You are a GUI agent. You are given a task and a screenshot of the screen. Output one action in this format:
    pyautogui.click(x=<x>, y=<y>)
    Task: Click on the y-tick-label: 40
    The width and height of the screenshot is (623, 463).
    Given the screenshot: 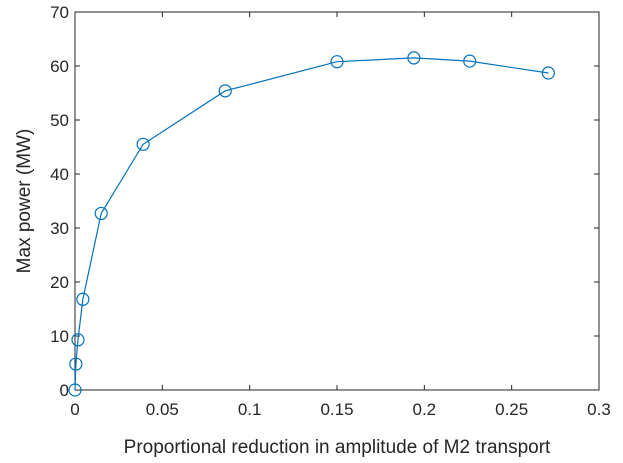 What is the action you would take?
    pyautogui.click(x=59, y=174)
    